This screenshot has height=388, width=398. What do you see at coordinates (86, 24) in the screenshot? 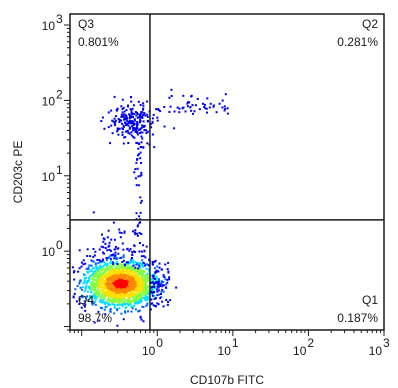
I see `quadrant-name-q3: Q3` at bounding box center [86, 24].